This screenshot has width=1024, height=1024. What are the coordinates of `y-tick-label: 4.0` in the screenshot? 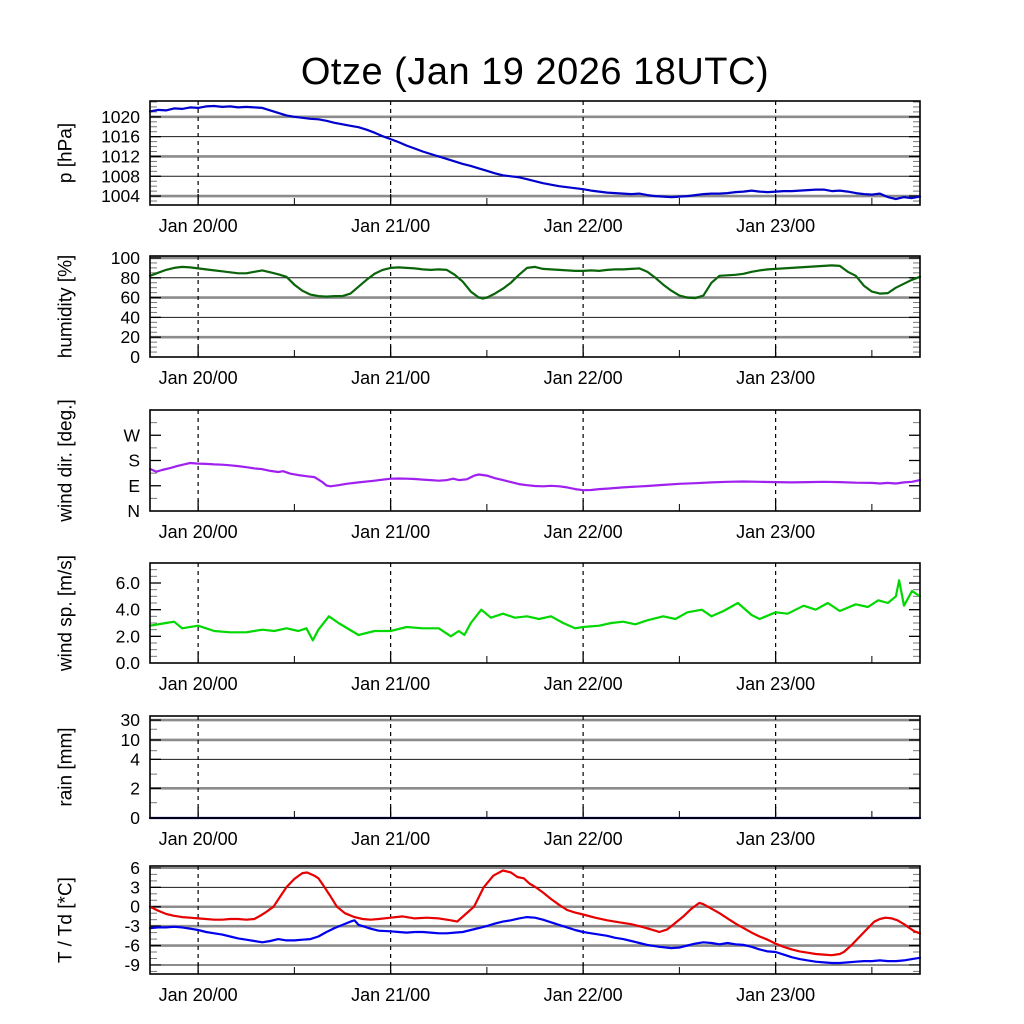 It's located at (128, 610).